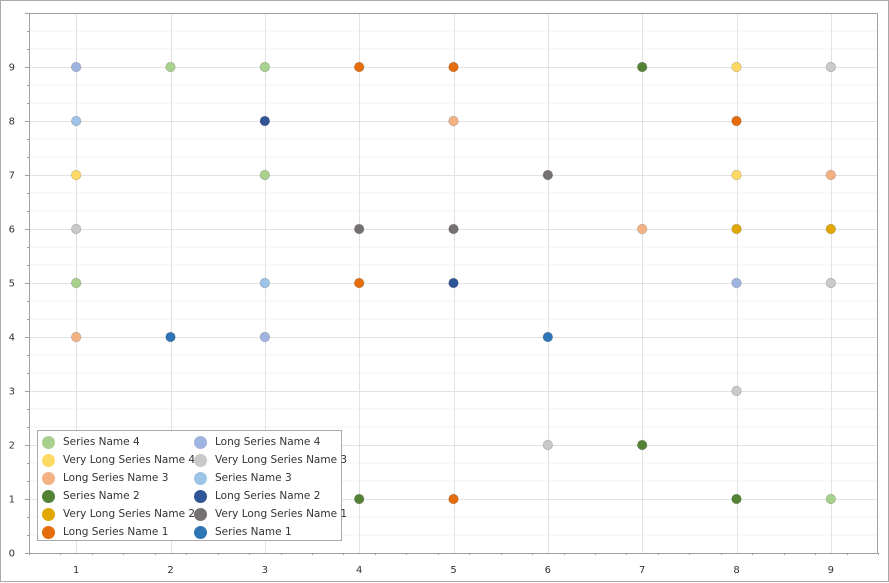 This screenshot has width=889, height=583. Describe the element at coordinates (548, 570) in the screenshot. I see `x-tick-label: 6` at that location.